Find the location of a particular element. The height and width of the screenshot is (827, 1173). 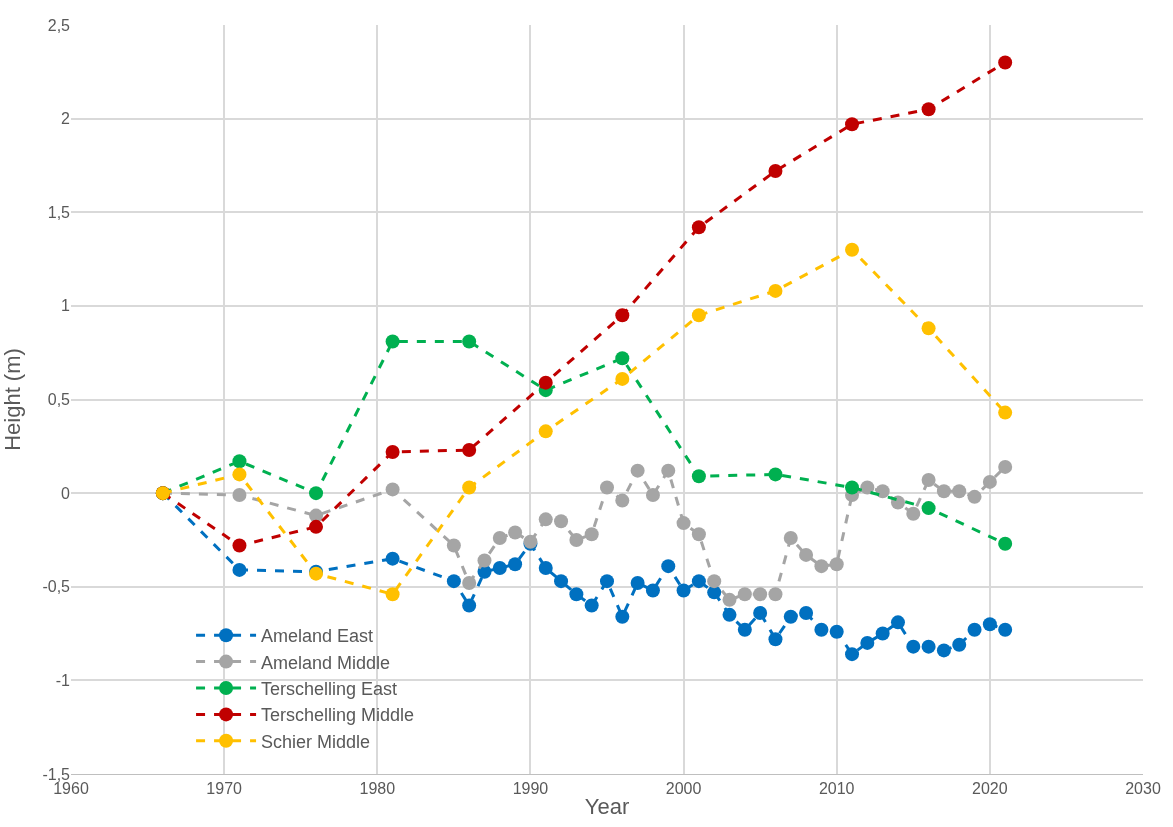

y-tick-label: 1,5 is located at coordinates (59, 212).